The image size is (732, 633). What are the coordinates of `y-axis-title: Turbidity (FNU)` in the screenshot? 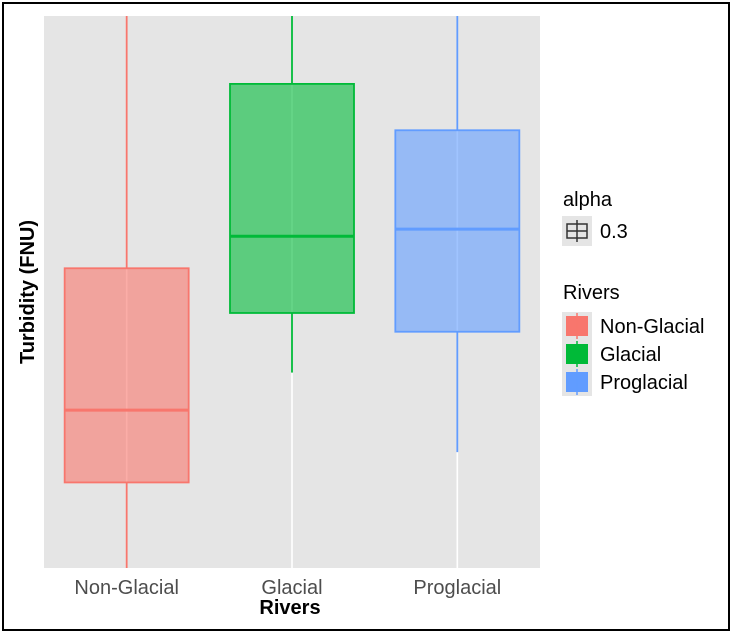 It's located at (28, 292).